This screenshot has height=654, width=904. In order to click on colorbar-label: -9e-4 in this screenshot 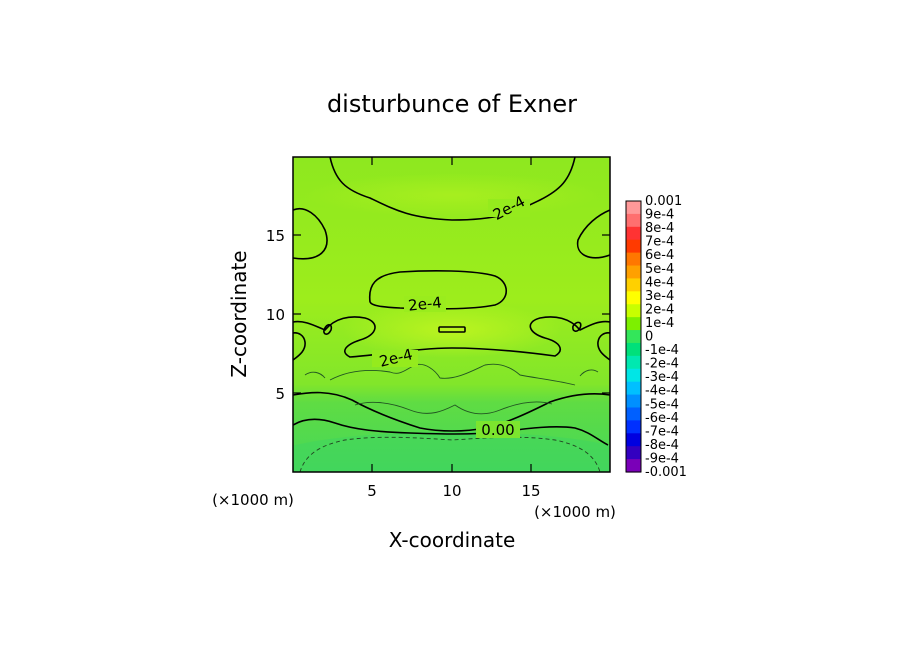, I will do `click(662, 458)`.